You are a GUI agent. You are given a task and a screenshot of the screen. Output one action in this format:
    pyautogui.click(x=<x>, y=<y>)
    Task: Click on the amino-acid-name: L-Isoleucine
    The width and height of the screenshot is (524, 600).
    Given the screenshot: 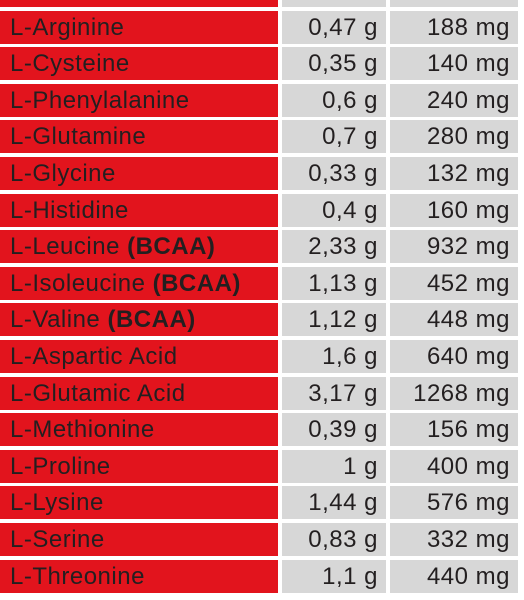 What is the action you would take?
    pyautogui.click(x=78, y=283)
    